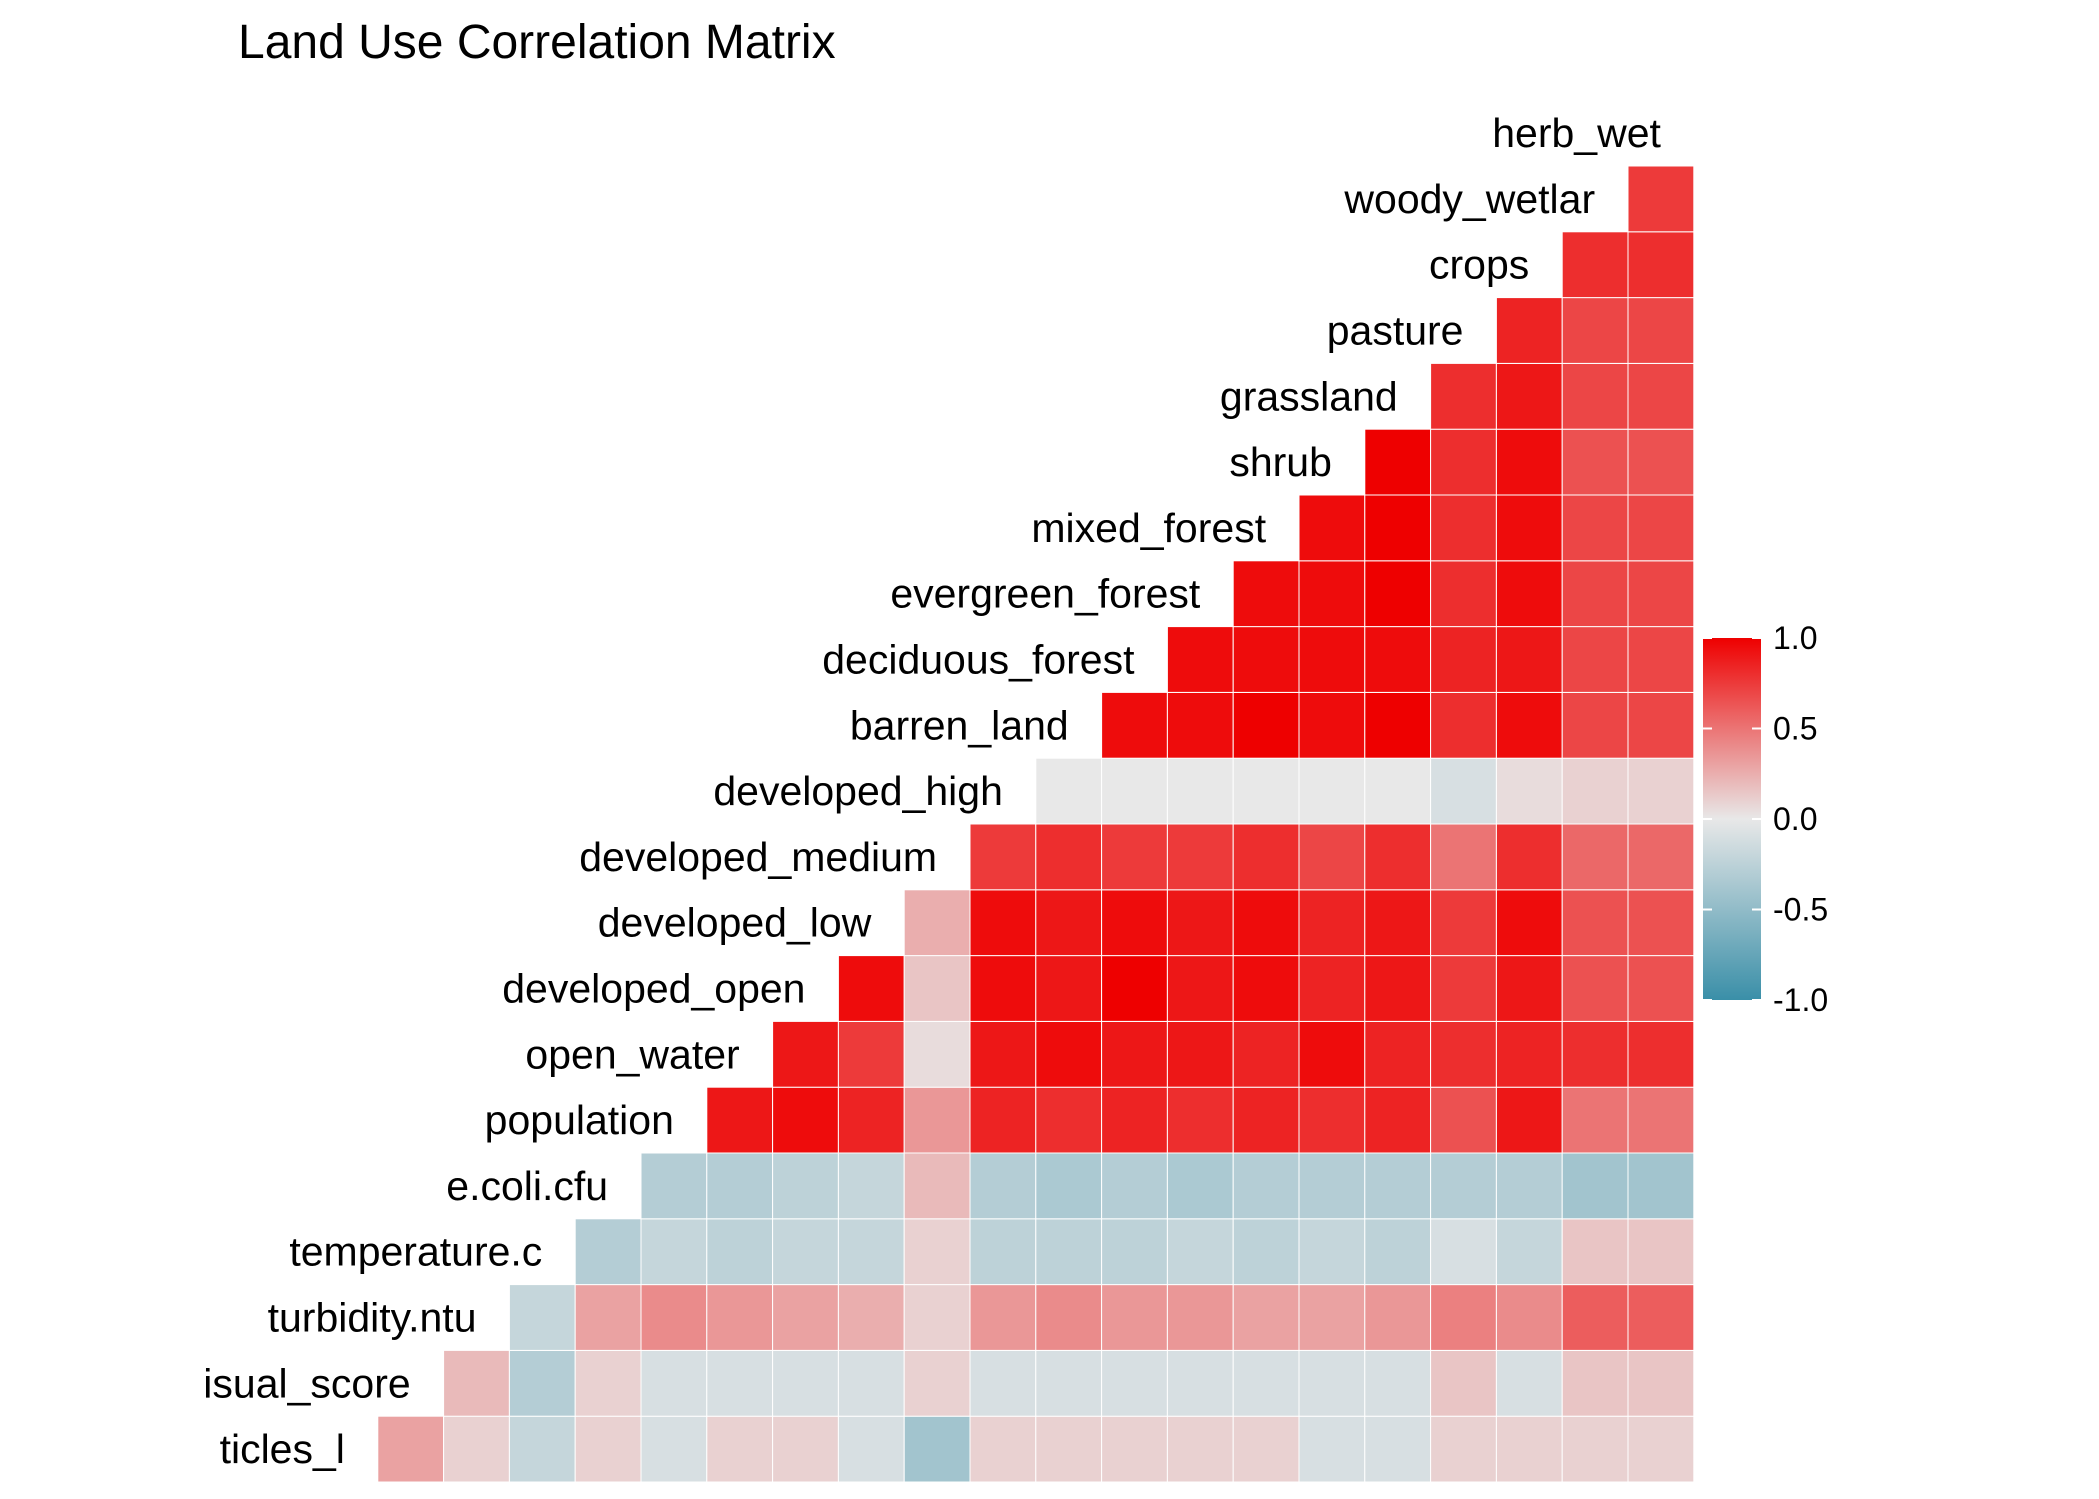 The width and height of the screenshot is (2099, 1499). What do you see at coordinates (1266, 659) in the screenshot?
I see `heatmap-cell-deciduous_forest-mixed_forest` at bounding box center [1266, 659].